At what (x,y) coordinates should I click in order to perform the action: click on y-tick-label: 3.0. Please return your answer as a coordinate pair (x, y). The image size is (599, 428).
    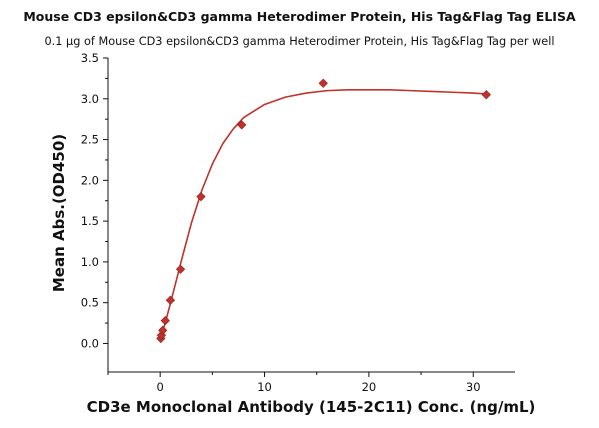
    Looking at the image, I should click on (90, 99).